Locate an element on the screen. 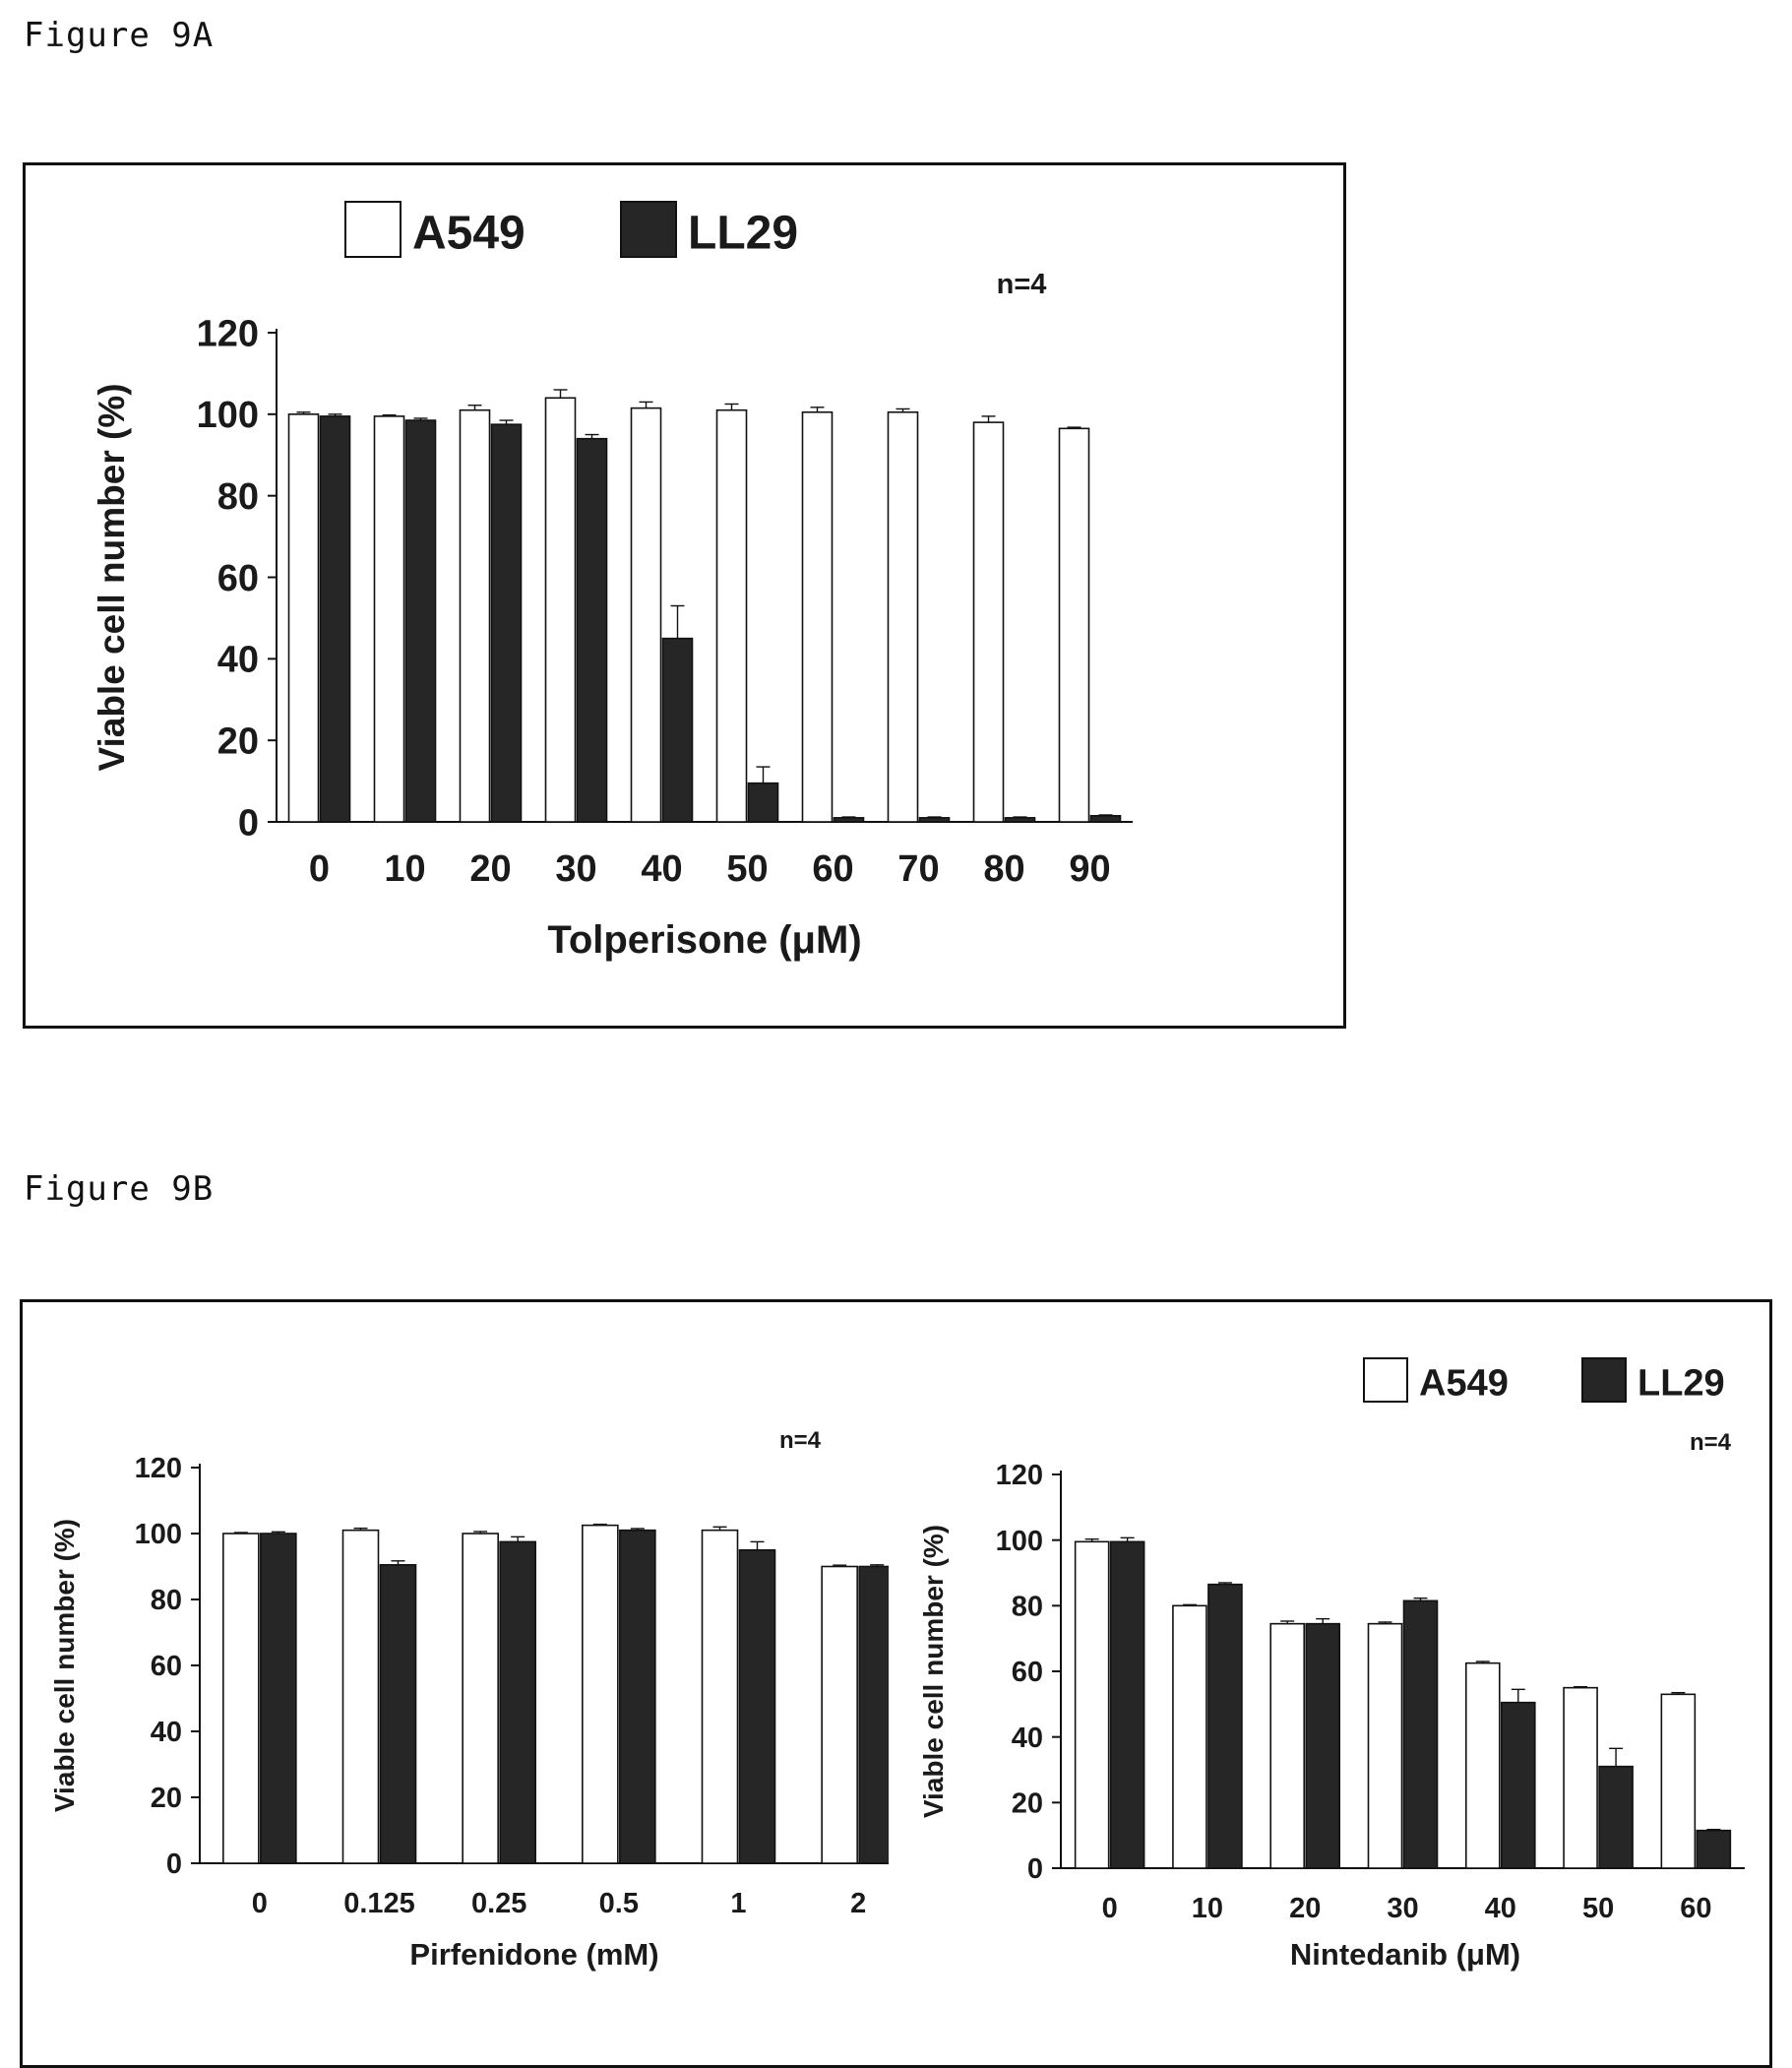  x-axis-label: Nintedanib (μM) is located at coordinates (1405, 1954).